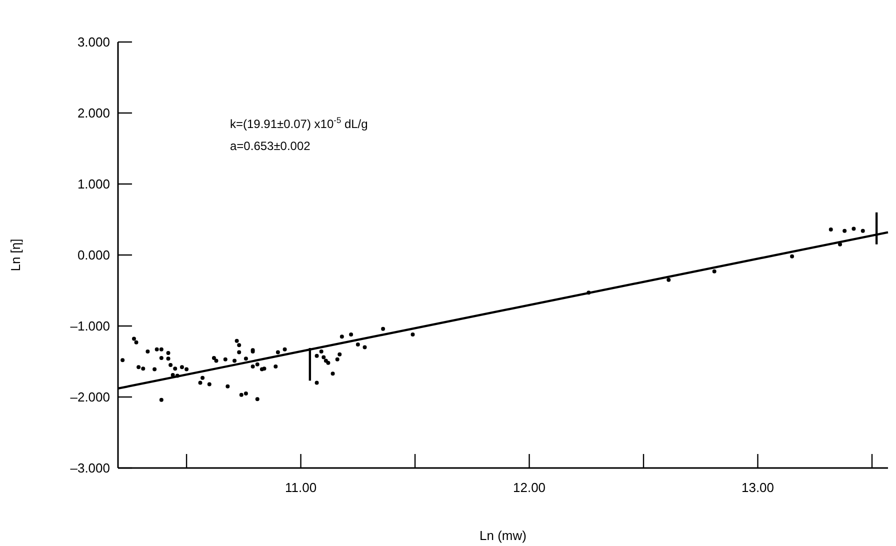 This screenshot has width=896, height=546. Describe the element at coordinates (299, 123) in the screenshot. I see `annotation: k=(19.91±0.07) x10$^{-5}$ dL/g` at that location.